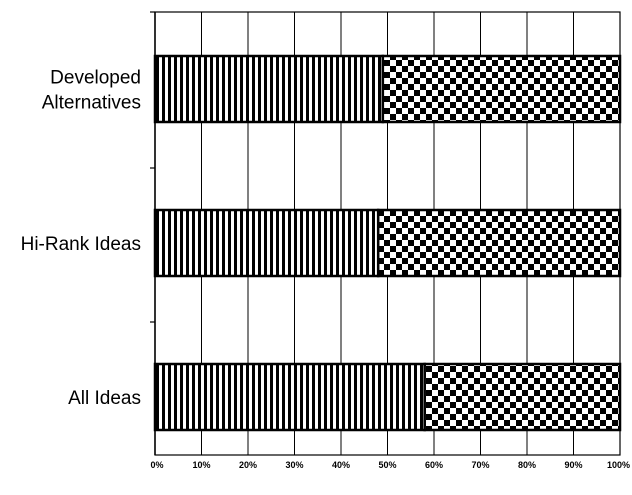 Image resolution: width=632 pixels, height=495 pixels. What do you see at coordinates (294, 465) in the screenshot?
I see `x-tick-label: 30%` at bounding box center [294, 465].